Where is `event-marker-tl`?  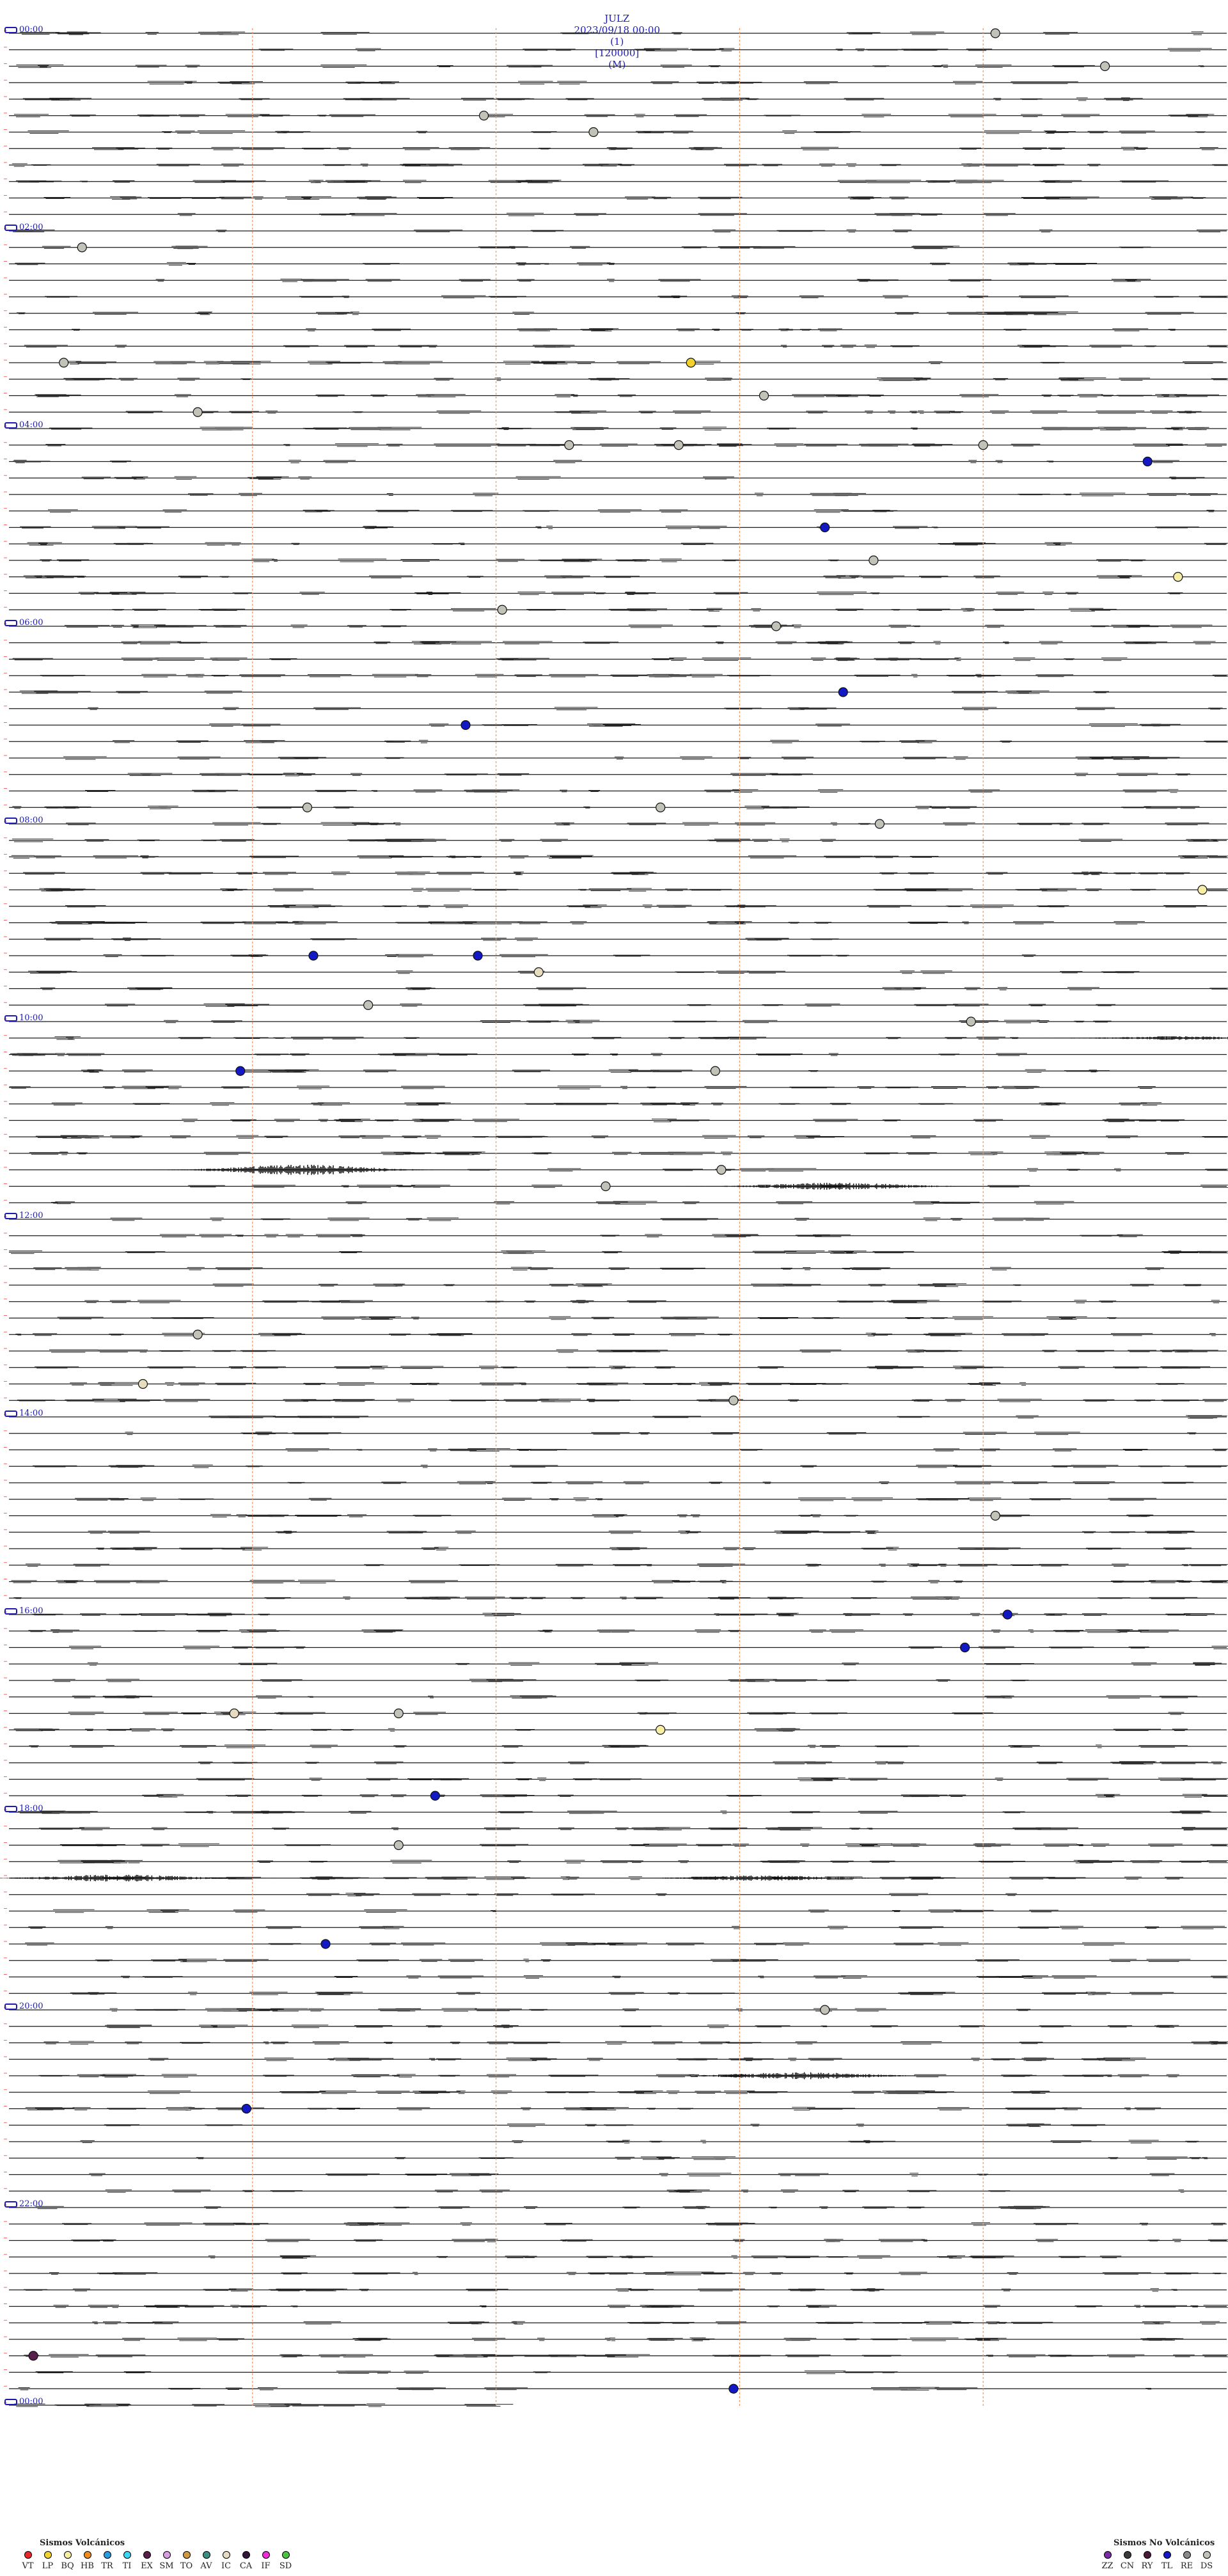 event-marker-tl is located at coordinates (965, 1647).